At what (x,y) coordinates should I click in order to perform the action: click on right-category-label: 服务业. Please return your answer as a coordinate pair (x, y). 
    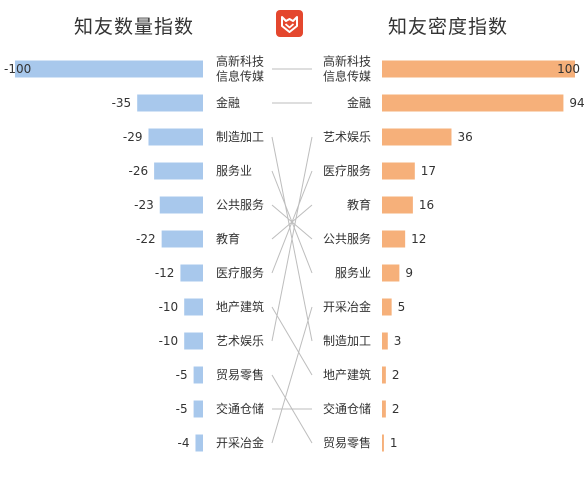
    Looking at the image, I should click on (353, 272).